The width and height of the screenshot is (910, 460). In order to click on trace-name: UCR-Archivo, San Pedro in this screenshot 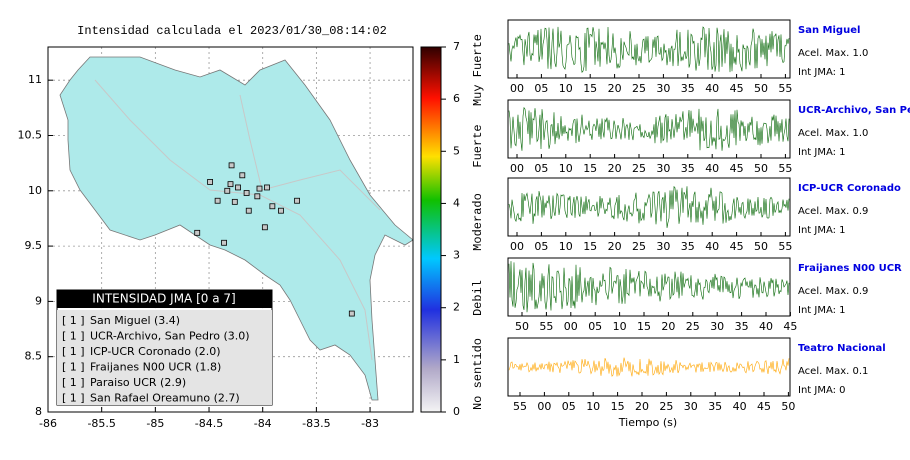, I will do `click(854, 110)`.